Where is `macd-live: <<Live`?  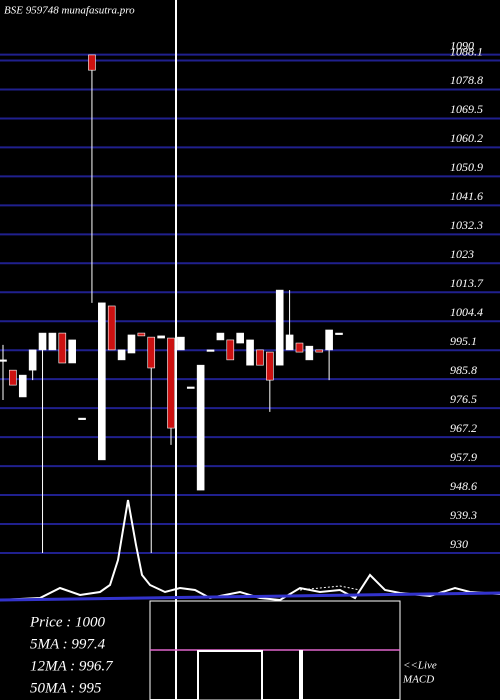 macd-live: <<Live is located at coordinates (420, 666).